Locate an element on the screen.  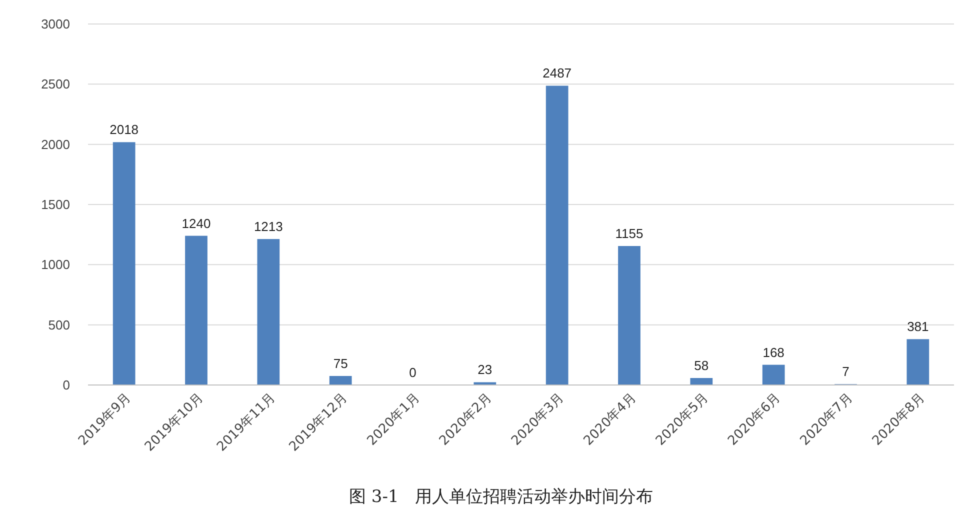
data-label: 168 is located at coordinates (773, 352).